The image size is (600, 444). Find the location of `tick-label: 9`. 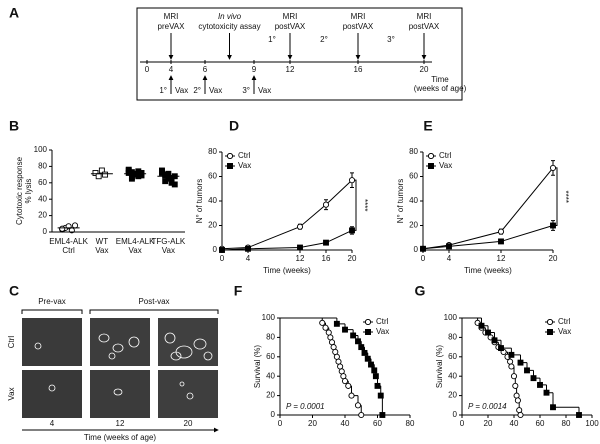

tick-label: 9 is located at coordinates (254, 69).